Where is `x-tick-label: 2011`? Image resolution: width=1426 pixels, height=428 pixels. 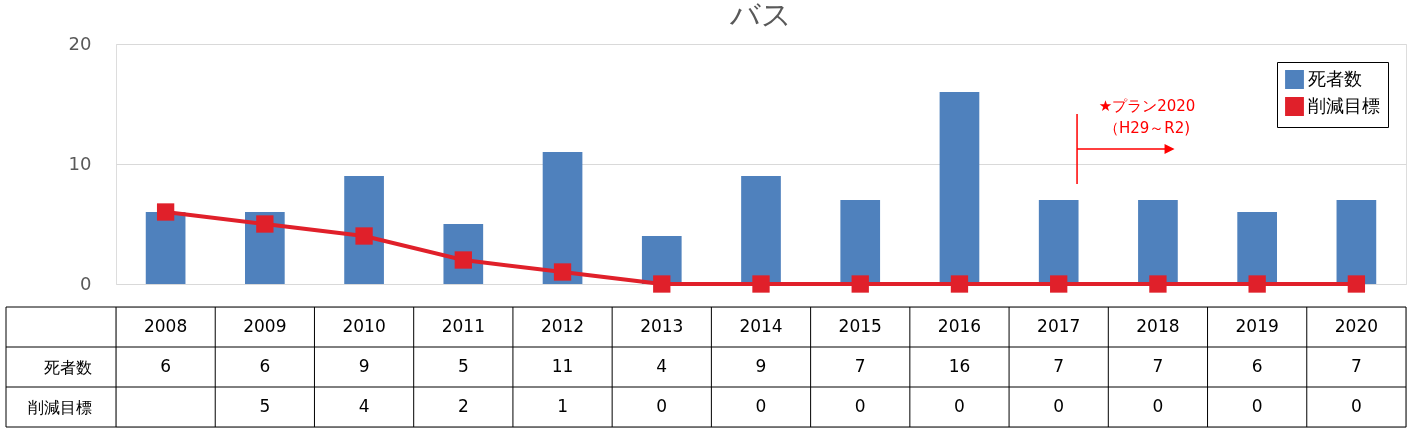
x-tick-label: 2011 is located at coordinates (463, 326).